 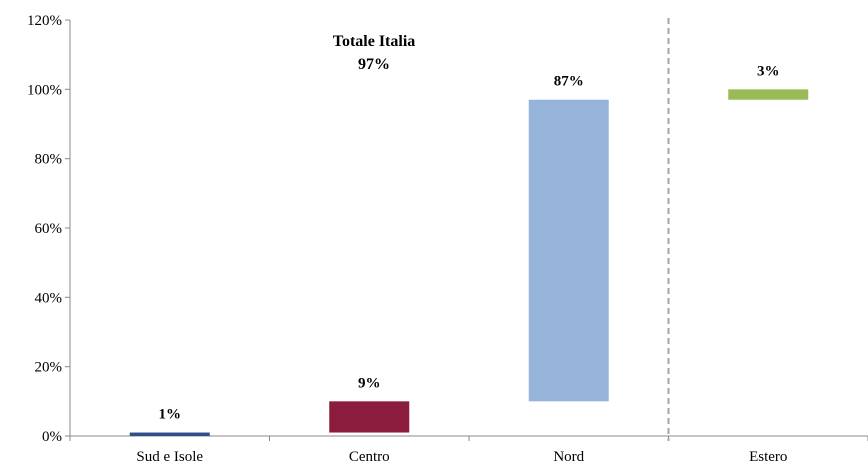 What do you see at coordinates (169, 457) in the screenshot?
I see `x-tick-label: Sud e Isole` at bounding box center [169, 457].